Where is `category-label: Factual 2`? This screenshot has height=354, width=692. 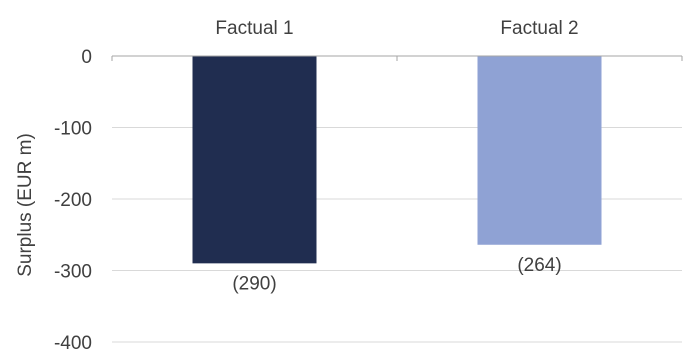 category-label: Factual 2 is located at coordinates (539, 28).